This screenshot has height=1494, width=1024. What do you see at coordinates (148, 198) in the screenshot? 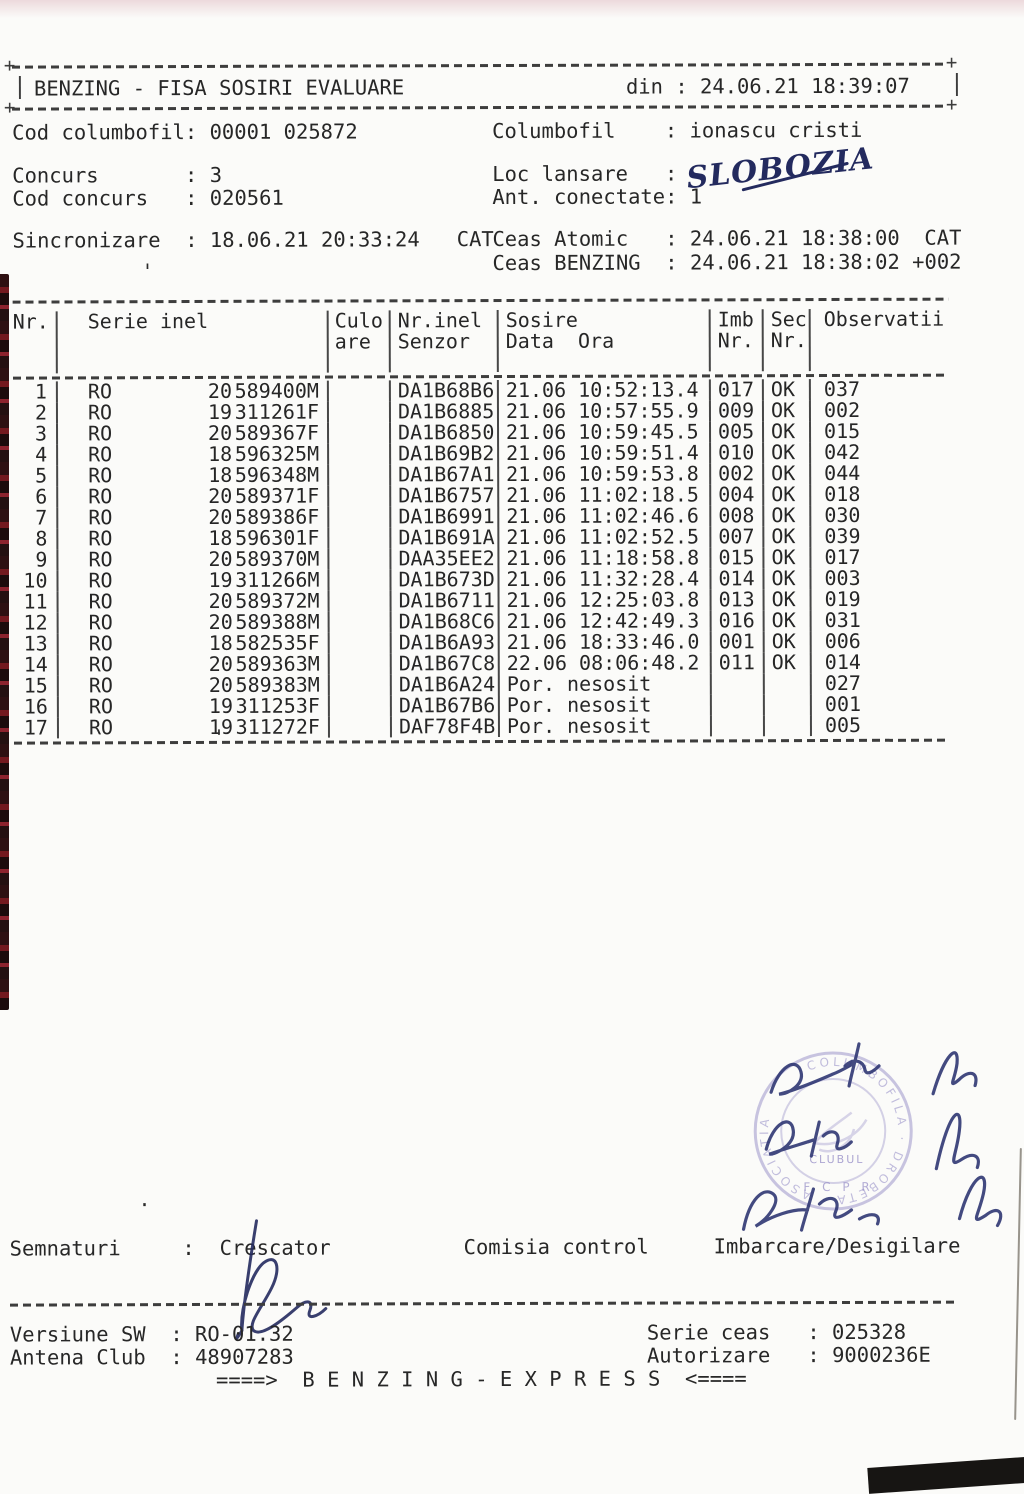
I see `field-cod-concurs: Cod concurs:020561` at bounding box center [148, 198].